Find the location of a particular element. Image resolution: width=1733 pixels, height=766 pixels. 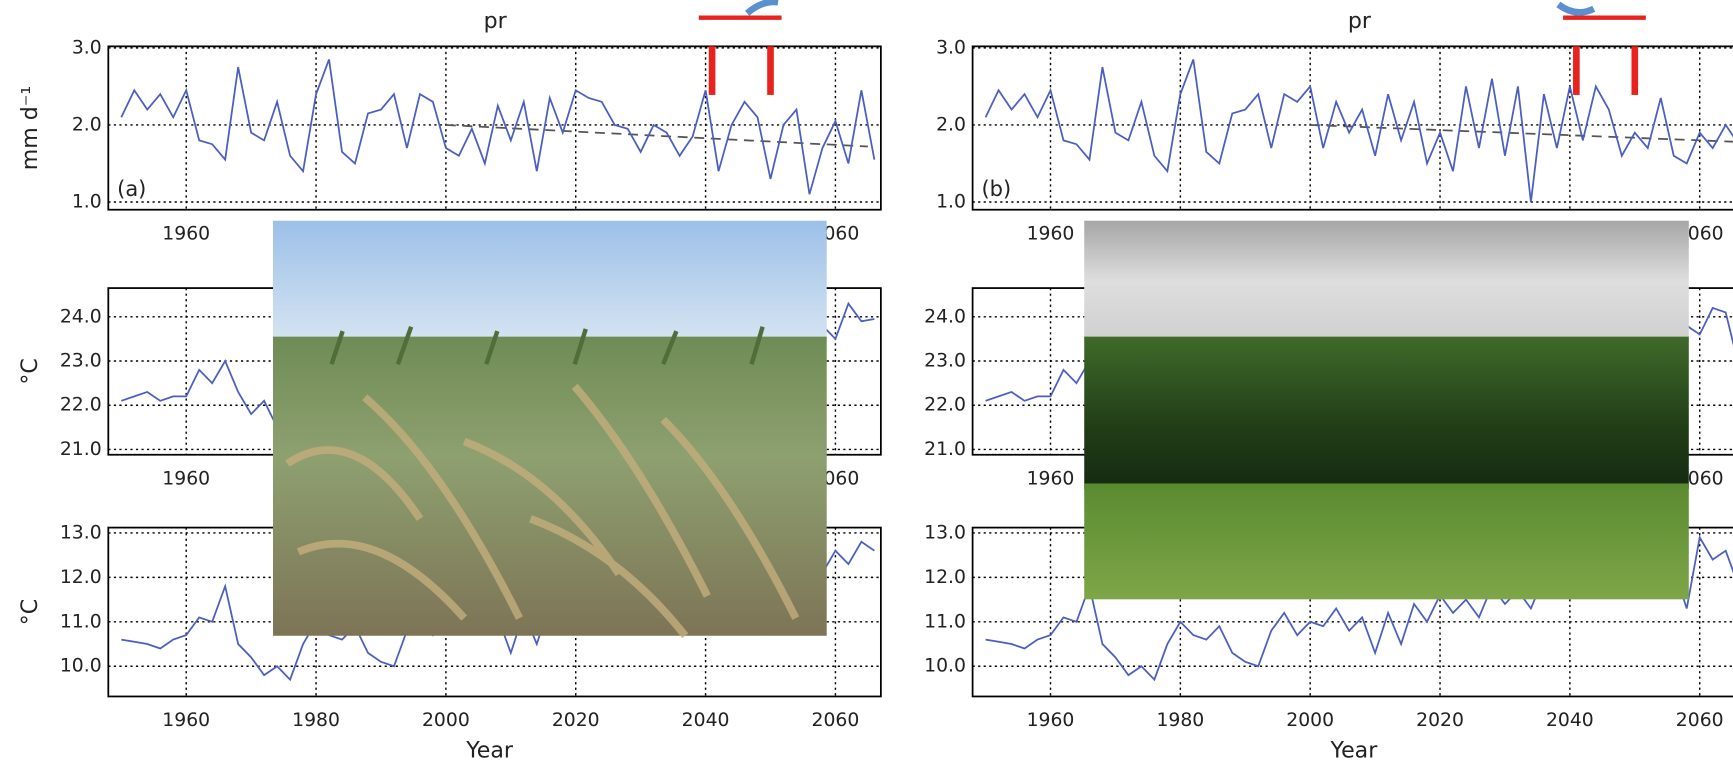

photo-grass is located at coordinates (1386, 541).